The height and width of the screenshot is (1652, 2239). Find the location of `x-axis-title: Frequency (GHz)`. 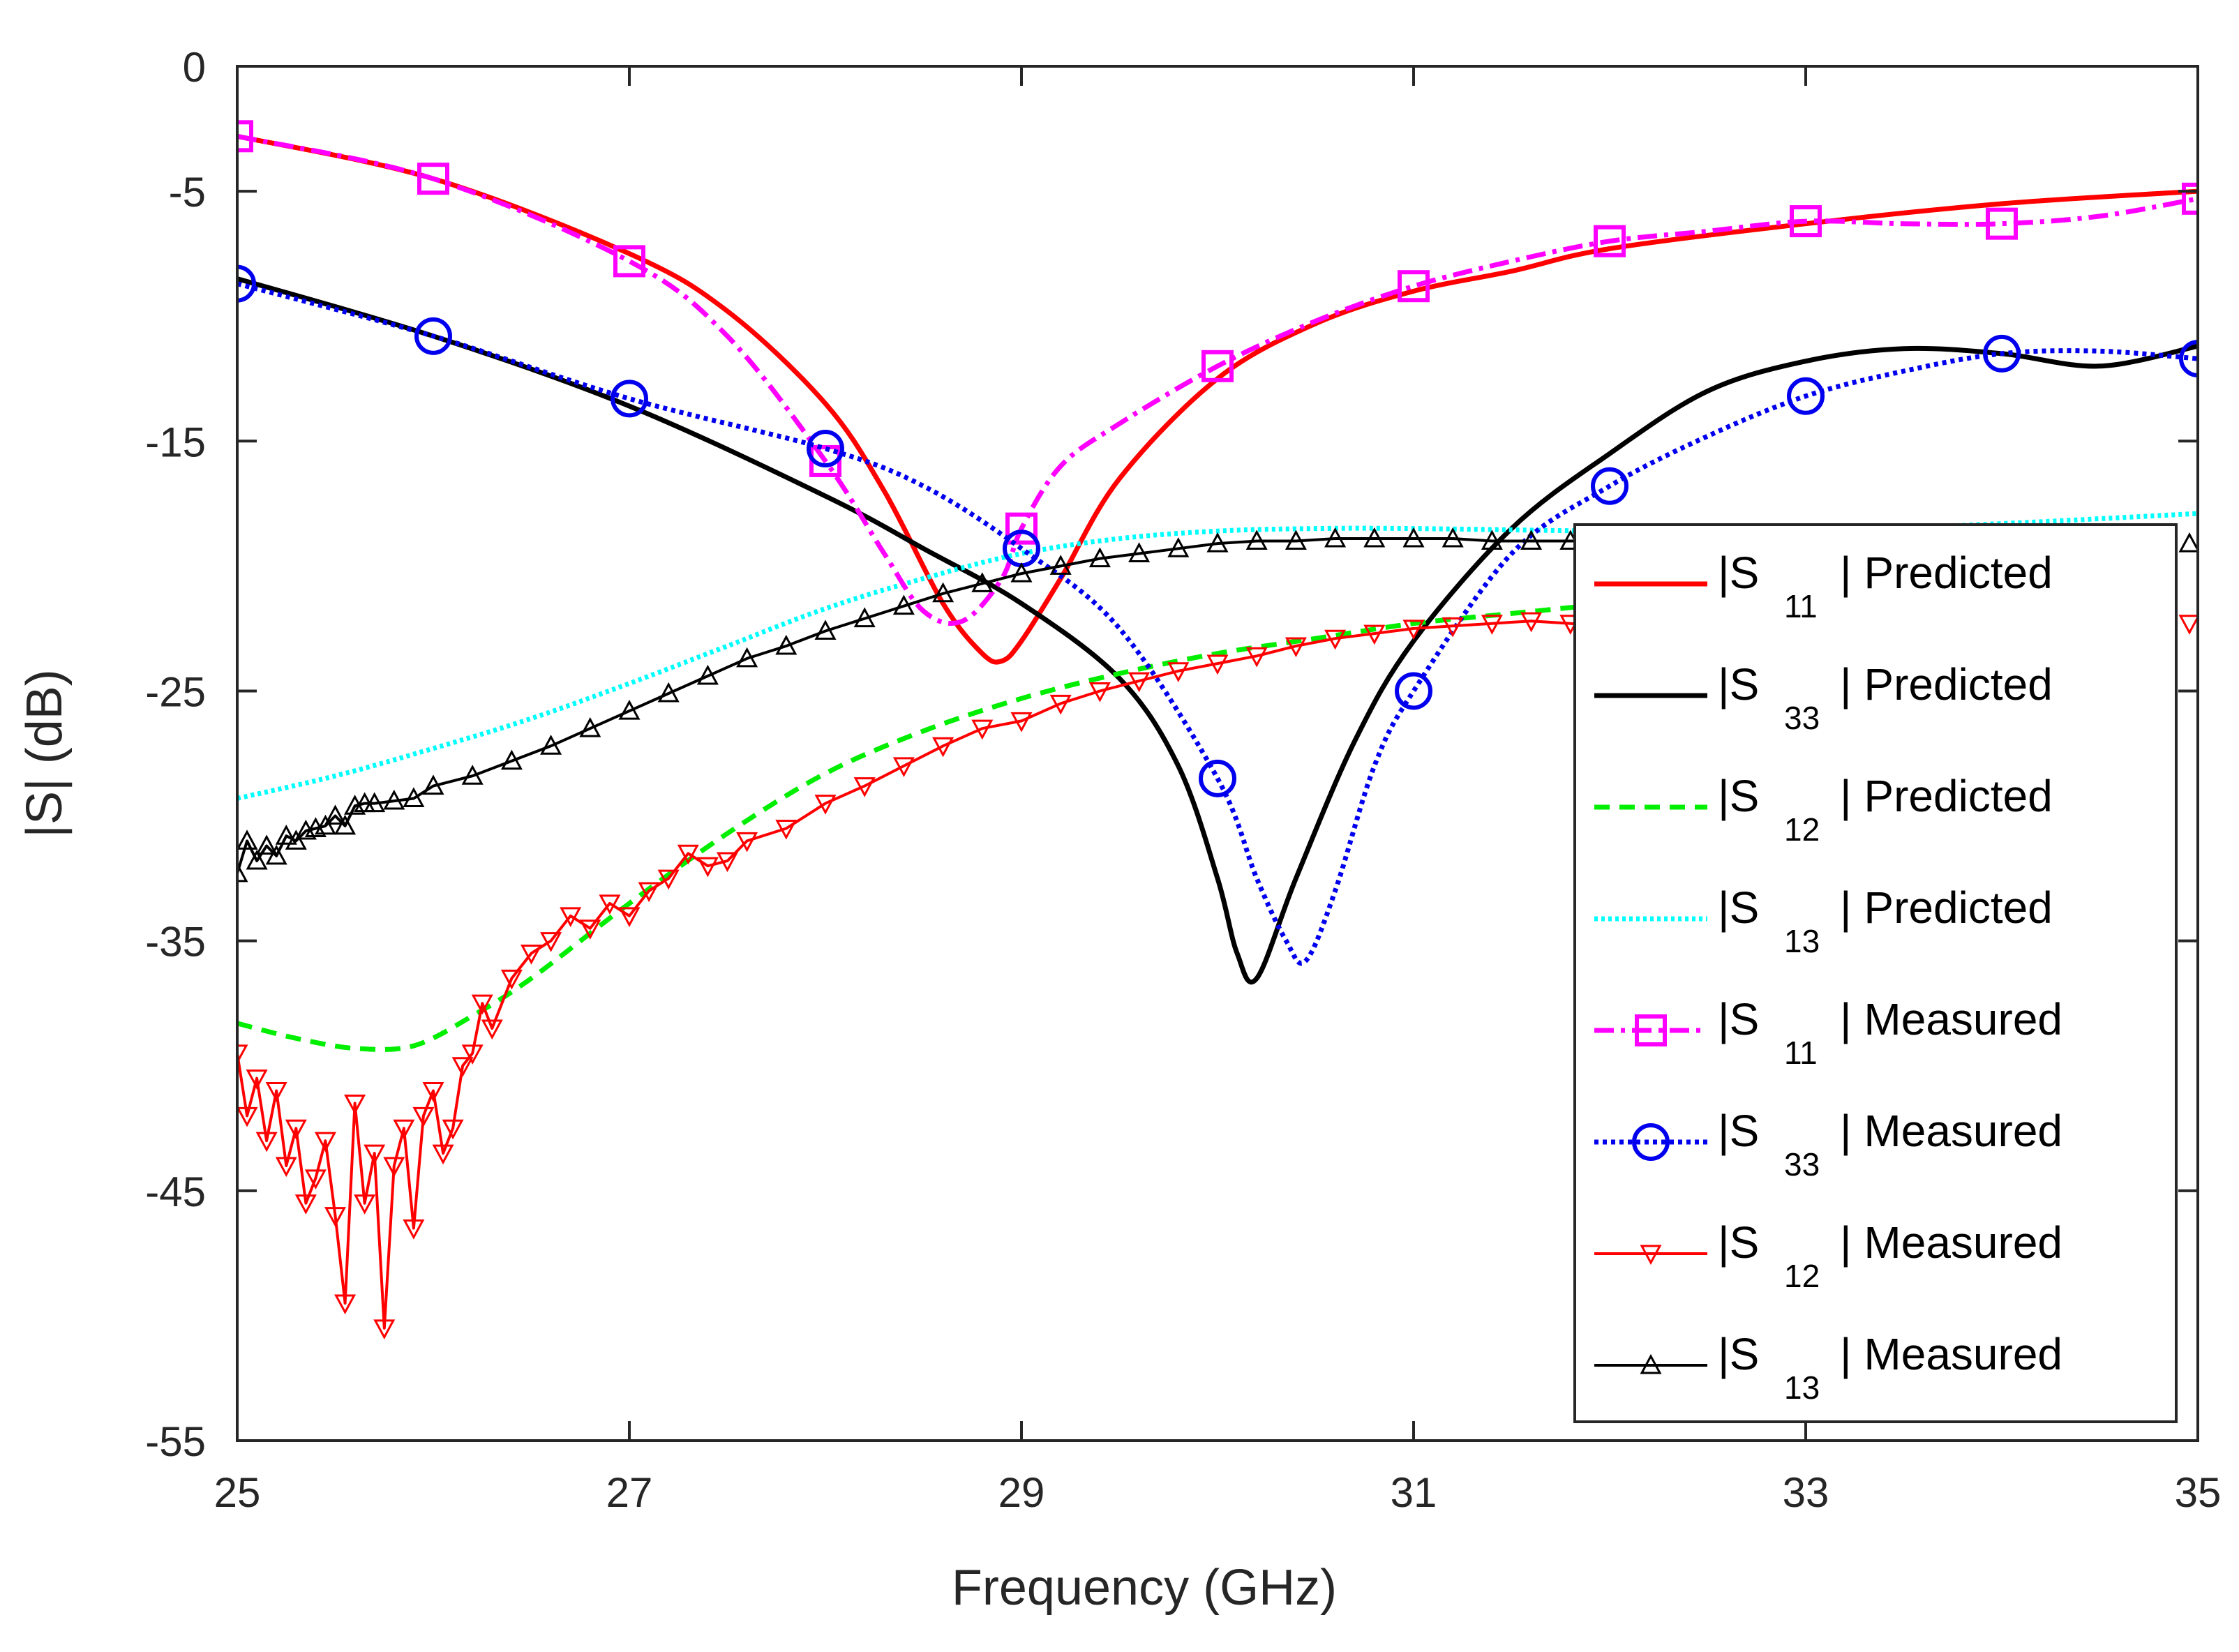

x-axis-title: Frequency (GHz) is located at coordinates (1145, 1588).